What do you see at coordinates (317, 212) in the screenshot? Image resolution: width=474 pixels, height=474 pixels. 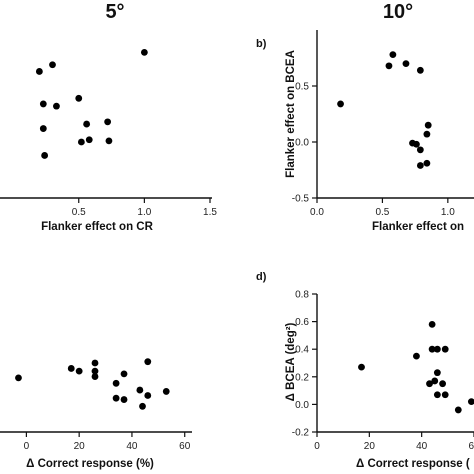 I see `x-tick-label: 0.0` at bounding box center [317, 212].